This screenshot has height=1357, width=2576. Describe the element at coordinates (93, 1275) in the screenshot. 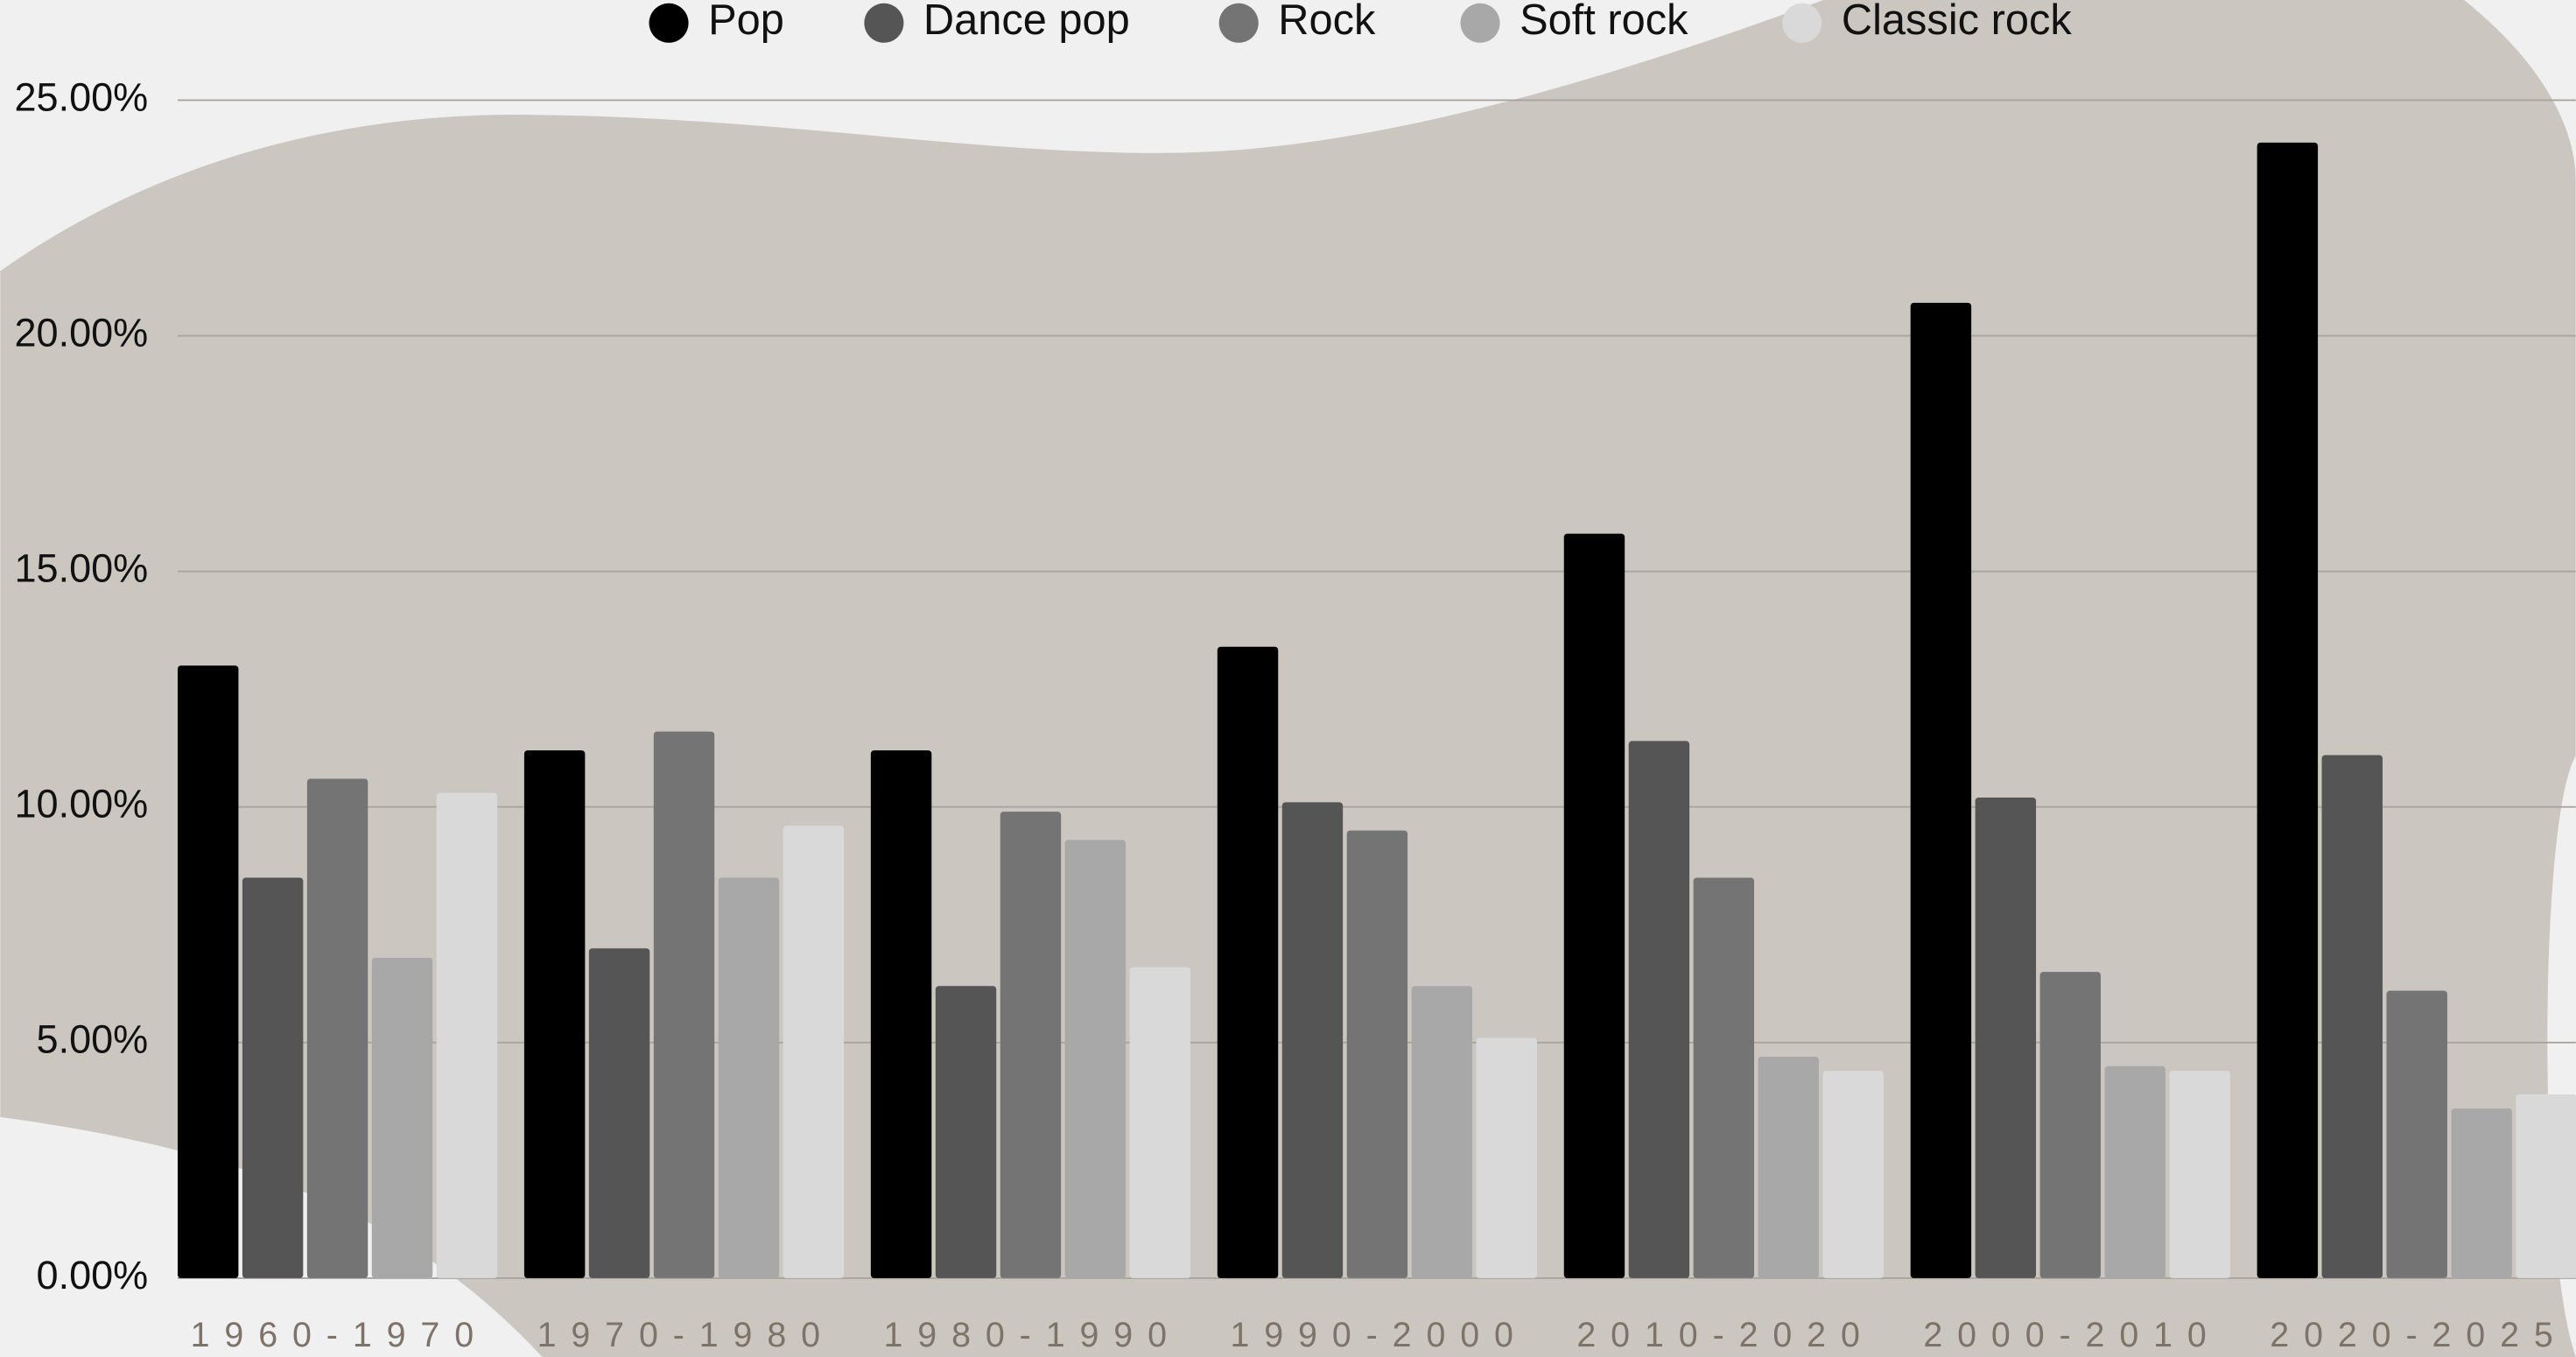

I see `y-tick-label: 0.00%` at that location.